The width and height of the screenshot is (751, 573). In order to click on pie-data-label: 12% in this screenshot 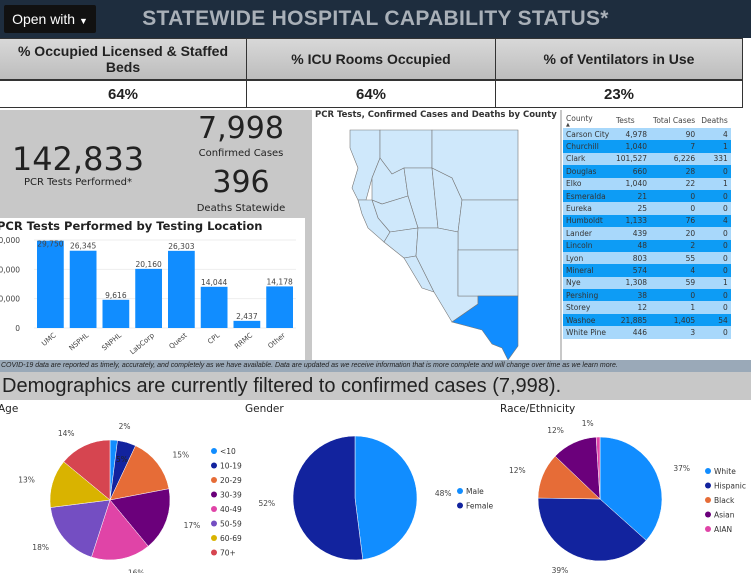, I will do `click(555, 430)`.